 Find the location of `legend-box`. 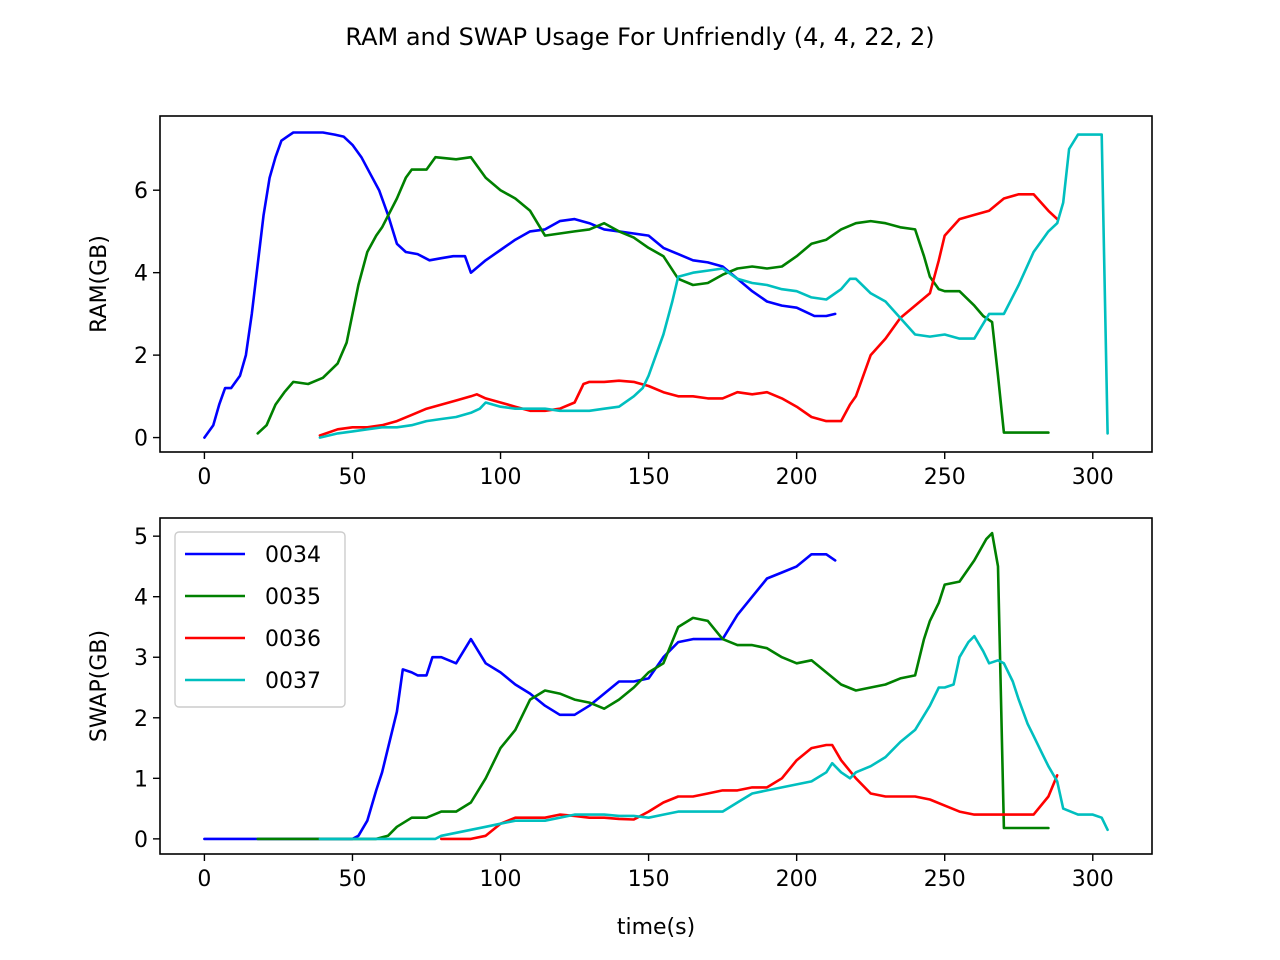

legend-box is located at coordinates (260, 619).